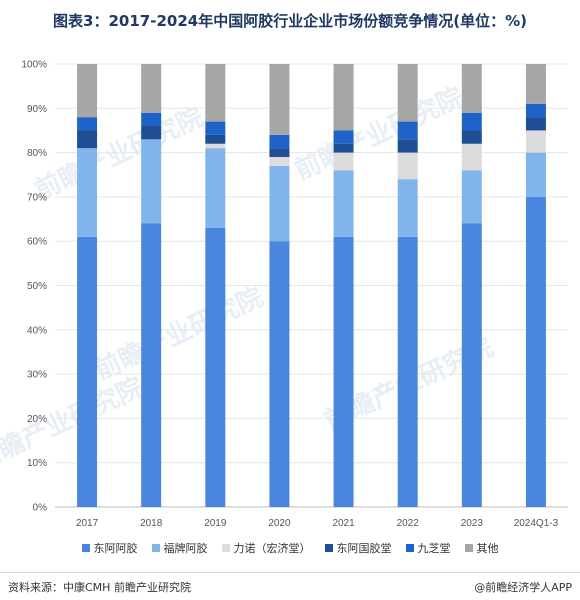 The image size is (580, 600). Describe the element at coordinates (37, 286) in the screenshot. I see `y-tick-label: 50%` at that location.